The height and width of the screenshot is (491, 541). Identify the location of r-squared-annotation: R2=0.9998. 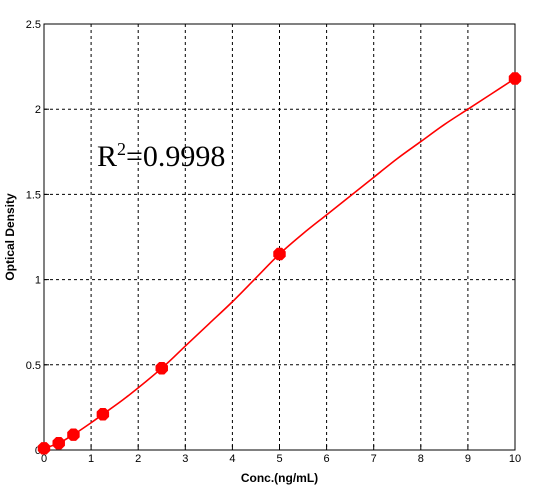
(161, 156).